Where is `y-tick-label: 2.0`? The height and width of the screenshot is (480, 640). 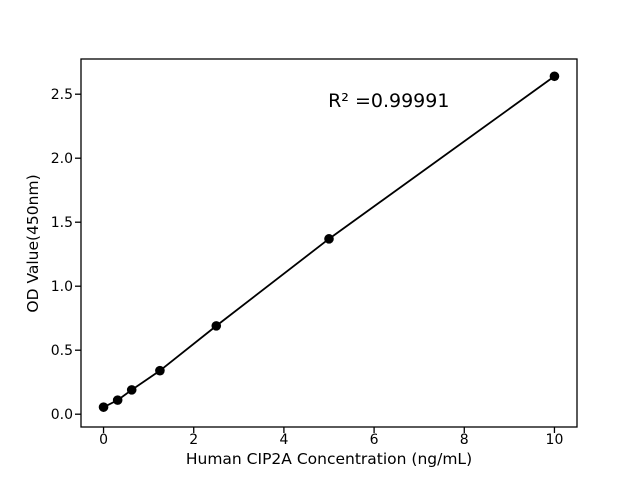
y-tick-label: 2.0 is located at coordinates (62, 159).